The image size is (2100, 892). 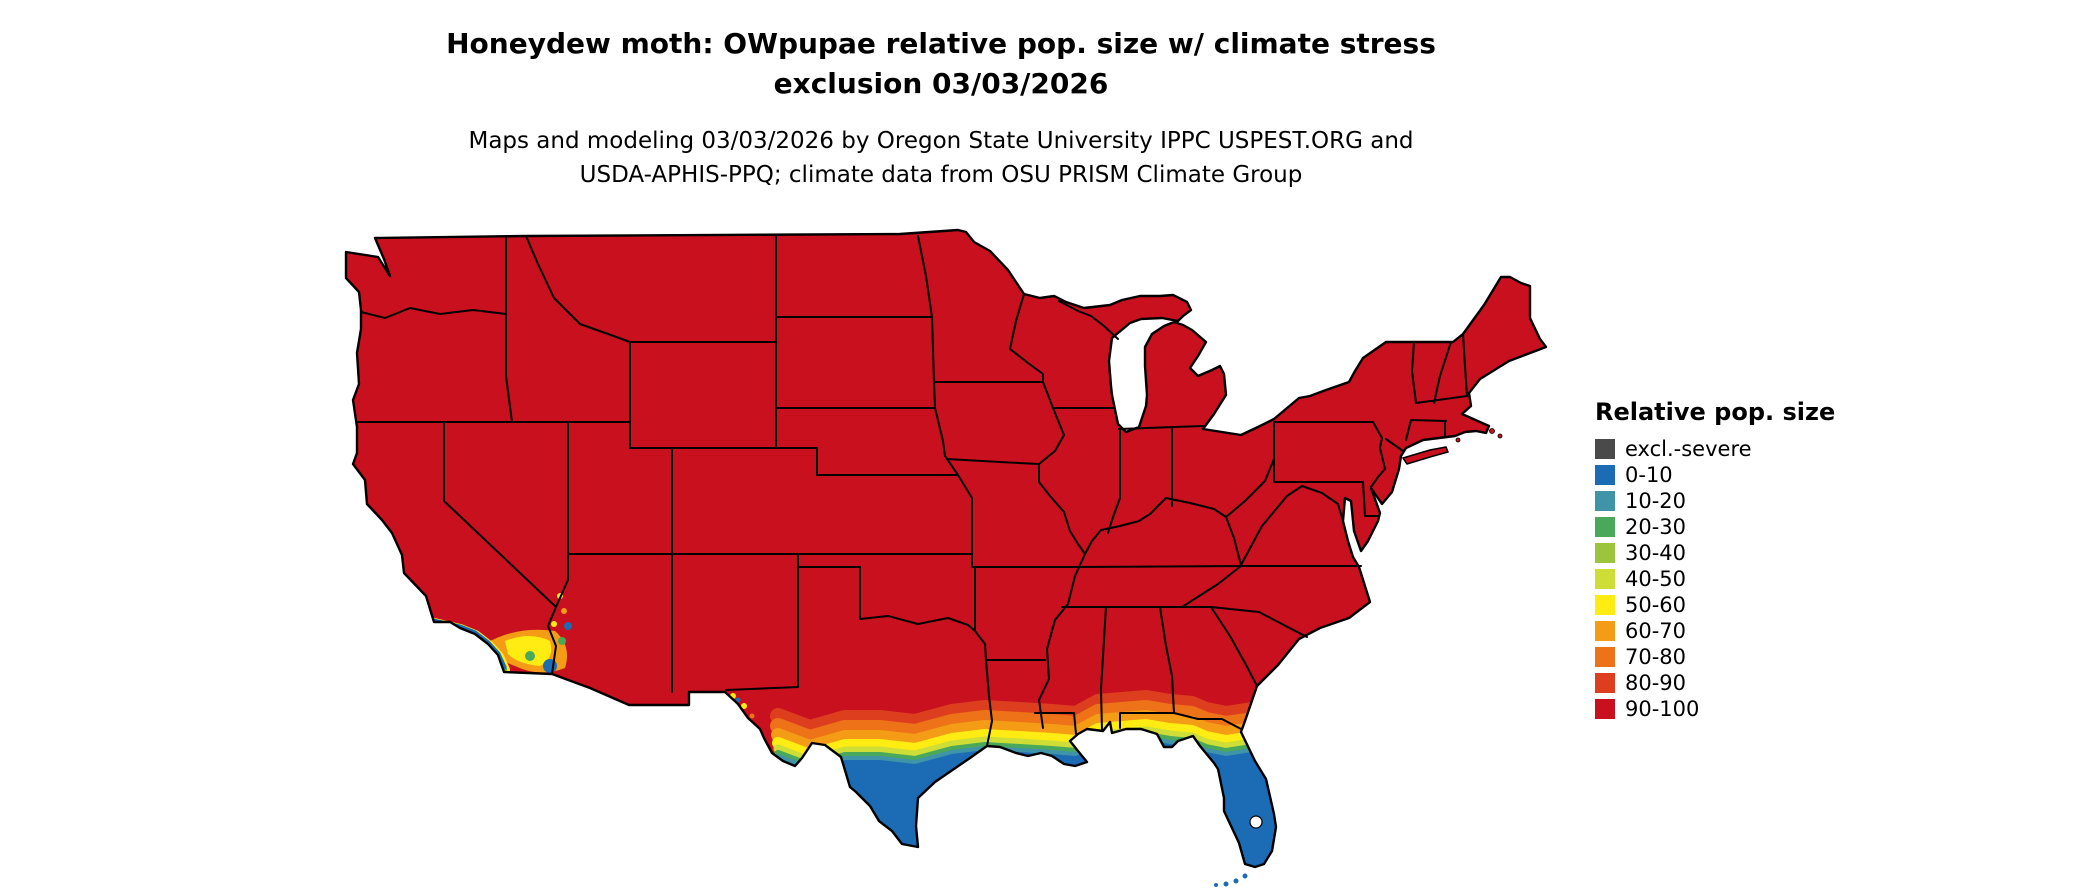 What do you see at coordinates (1715, 605) in the screenshot?
I see `legend-entry: 50-60` at bounding box center [1715, 605].